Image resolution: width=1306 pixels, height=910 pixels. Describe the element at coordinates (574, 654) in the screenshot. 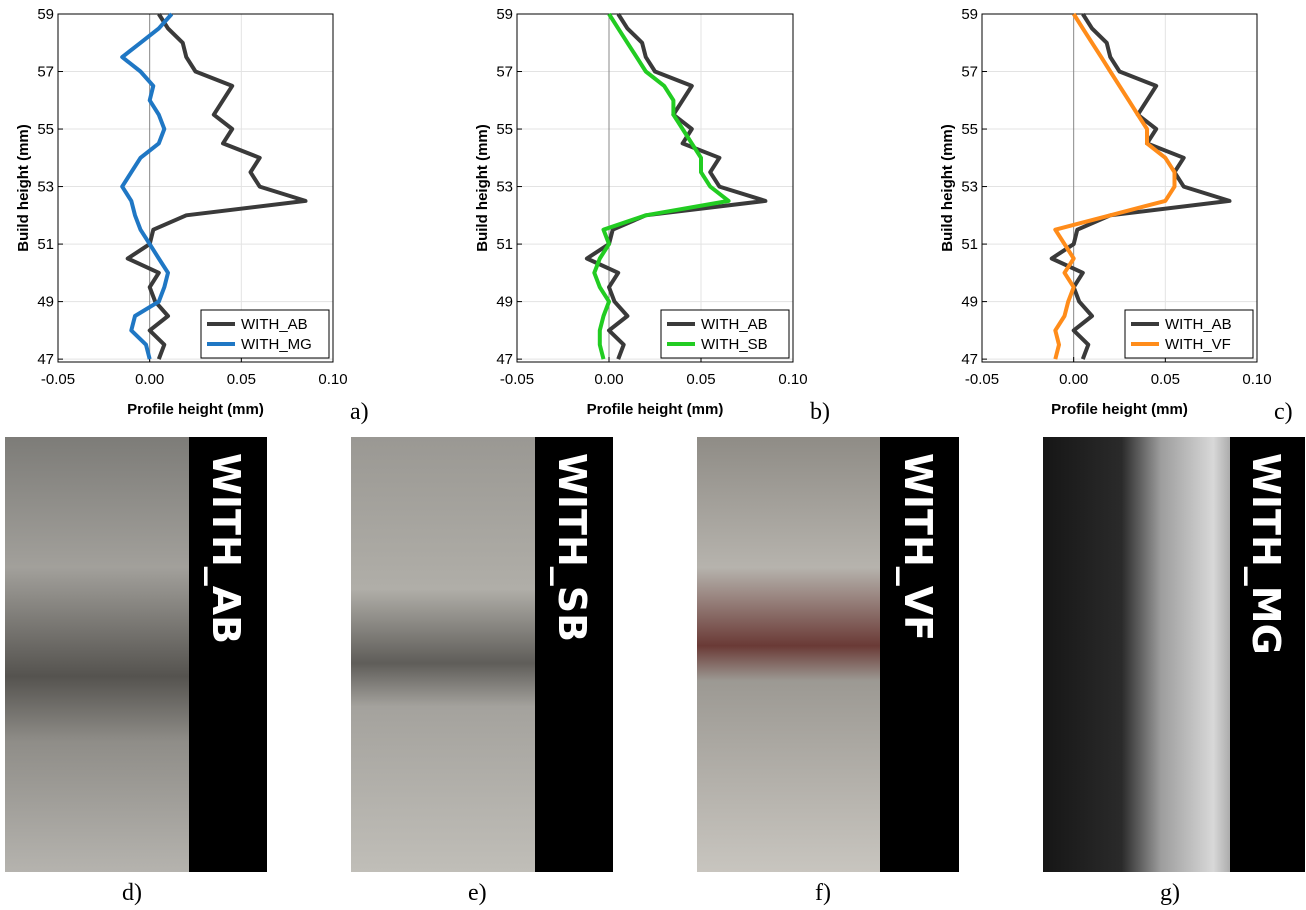

I see `photo-strip: WITH_SB` at that location.